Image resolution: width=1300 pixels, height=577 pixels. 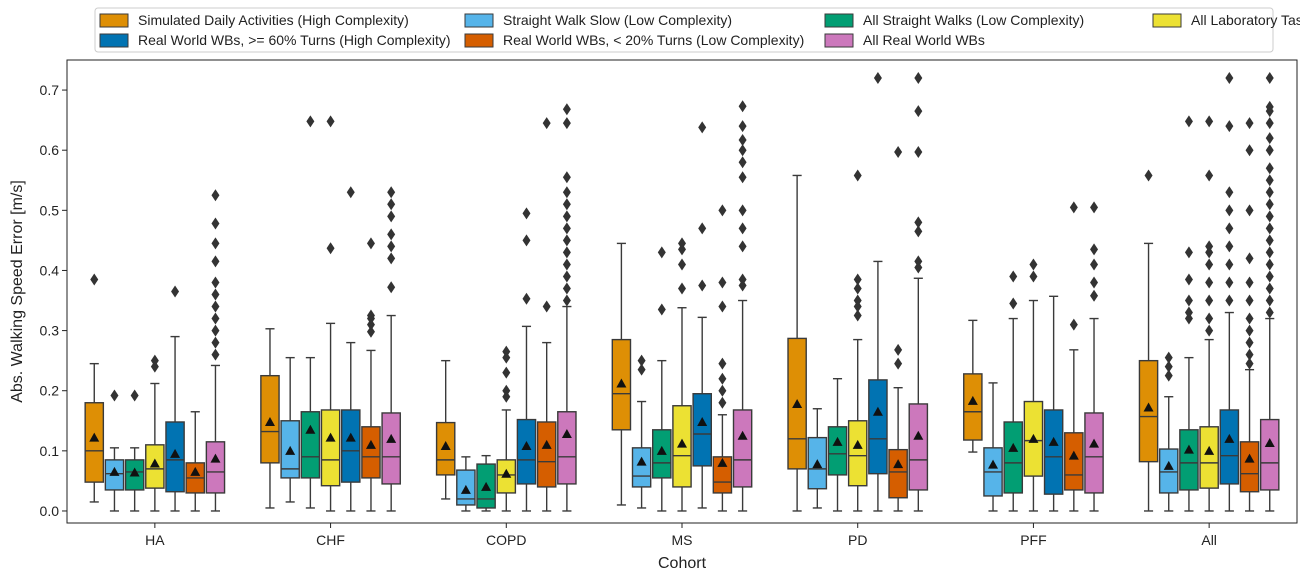 I want to click on x-tick-label: HA, so click(x=155, y=540).